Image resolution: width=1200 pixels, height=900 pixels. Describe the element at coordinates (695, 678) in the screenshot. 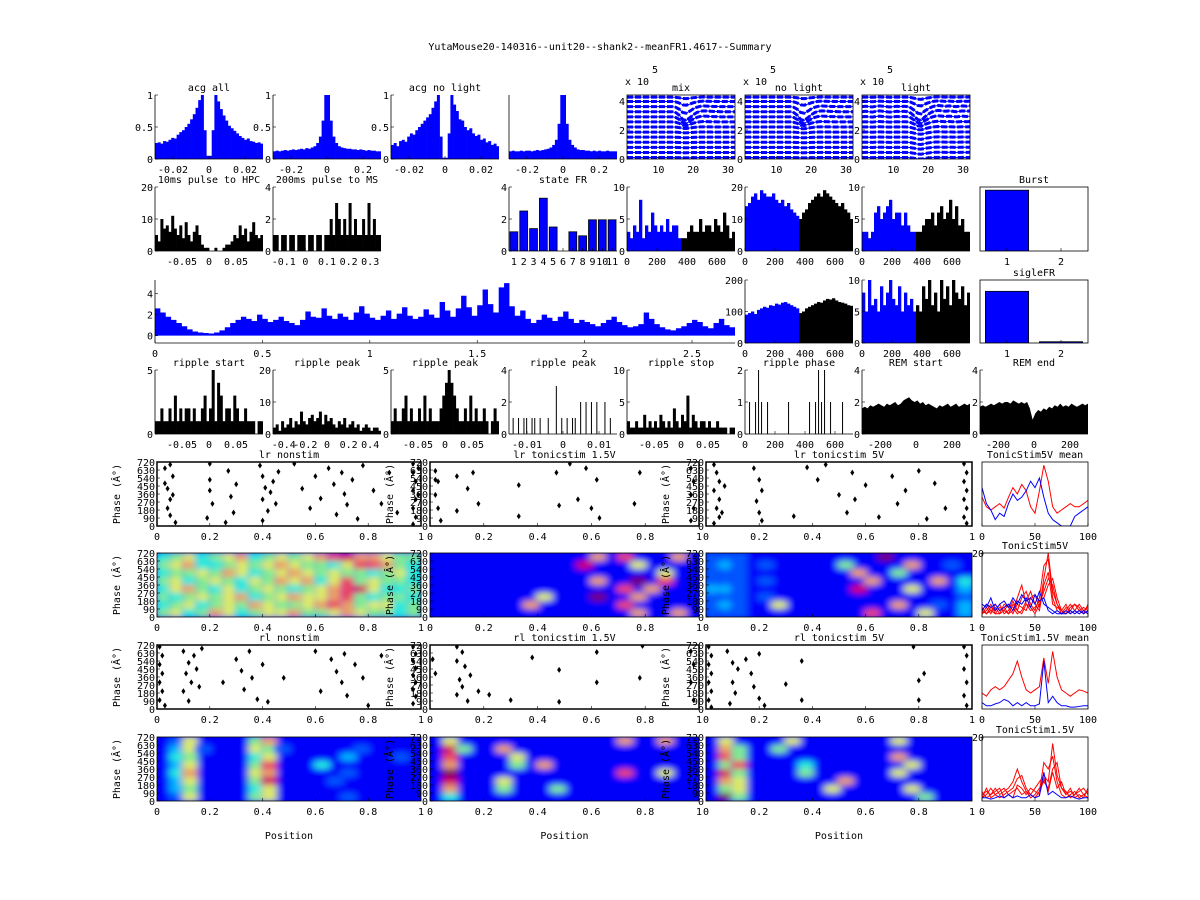

I see `y-tick-label: 360` at that location.